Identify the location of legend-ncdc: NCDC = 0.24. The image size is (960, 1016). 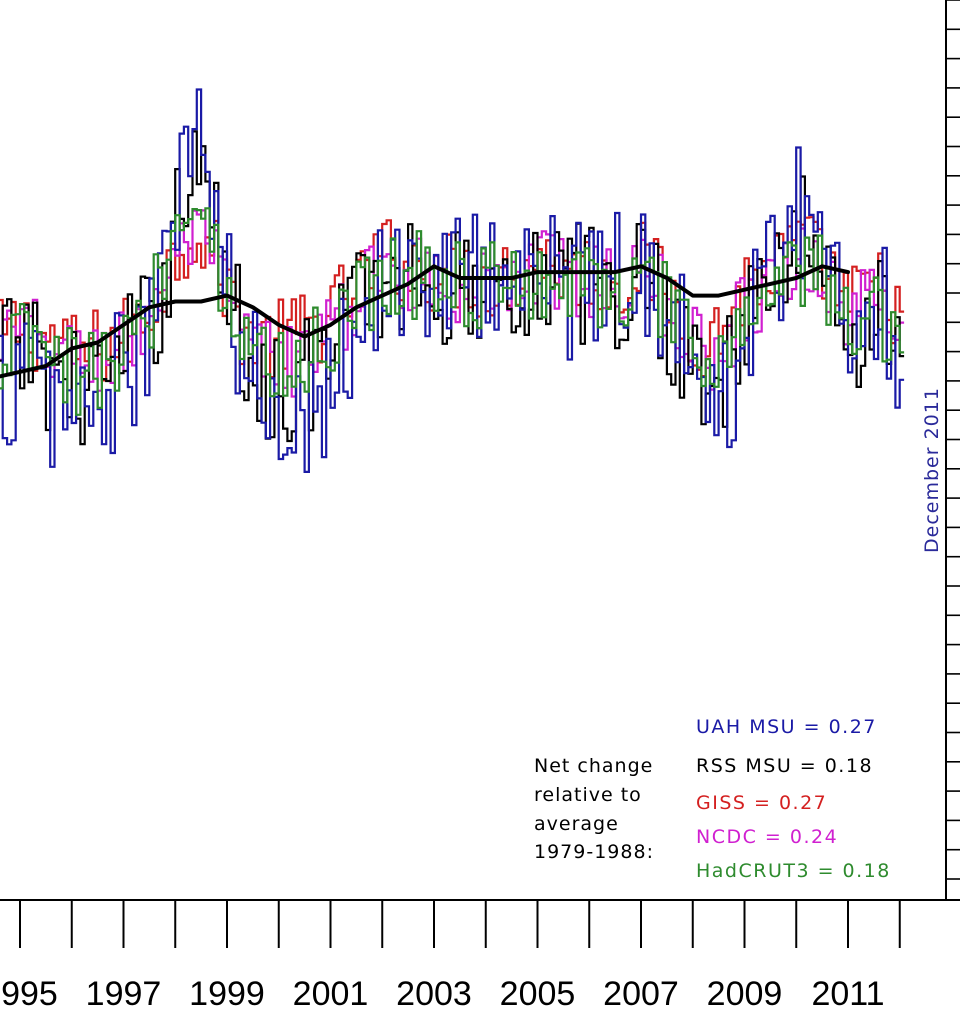
(767, 837).